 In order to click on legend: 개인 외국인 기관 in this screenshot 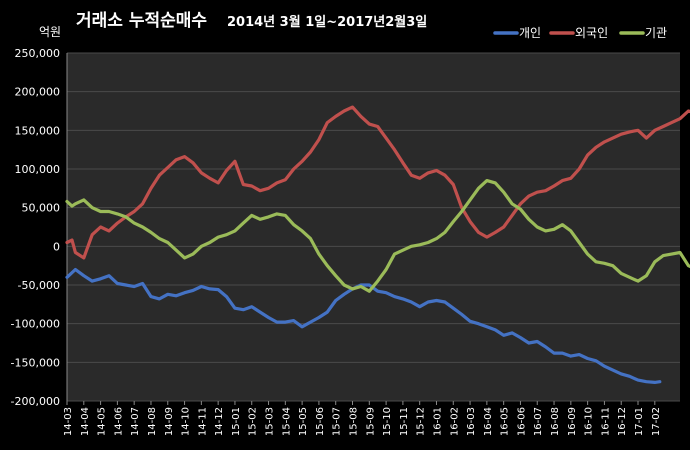, I will do `click(580, 33)`.